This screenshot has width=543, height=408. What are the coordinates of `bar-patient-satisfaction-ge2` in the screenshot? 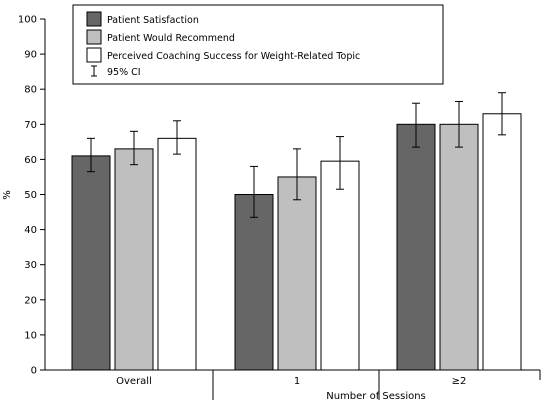 It's located at (416, 247).